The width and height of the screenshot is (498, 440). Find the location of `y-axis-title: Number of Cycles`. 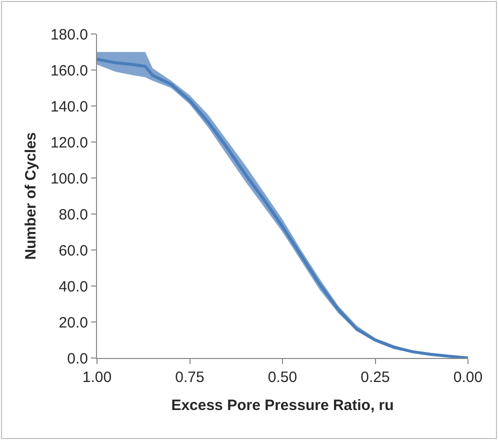

y-axis-title: Number of Cycles is located at coordinates (31, 196).